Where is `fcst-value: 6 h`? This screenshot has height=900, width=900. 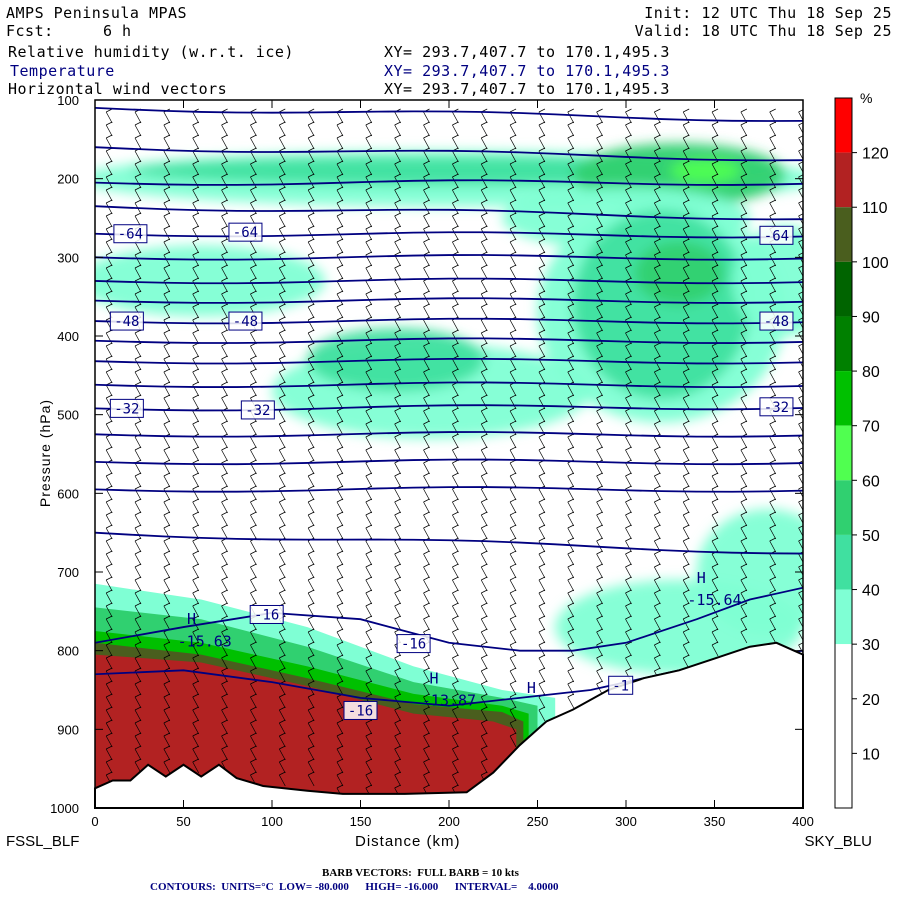
fcst-value: 6 h is located at coordinates (117, 31).